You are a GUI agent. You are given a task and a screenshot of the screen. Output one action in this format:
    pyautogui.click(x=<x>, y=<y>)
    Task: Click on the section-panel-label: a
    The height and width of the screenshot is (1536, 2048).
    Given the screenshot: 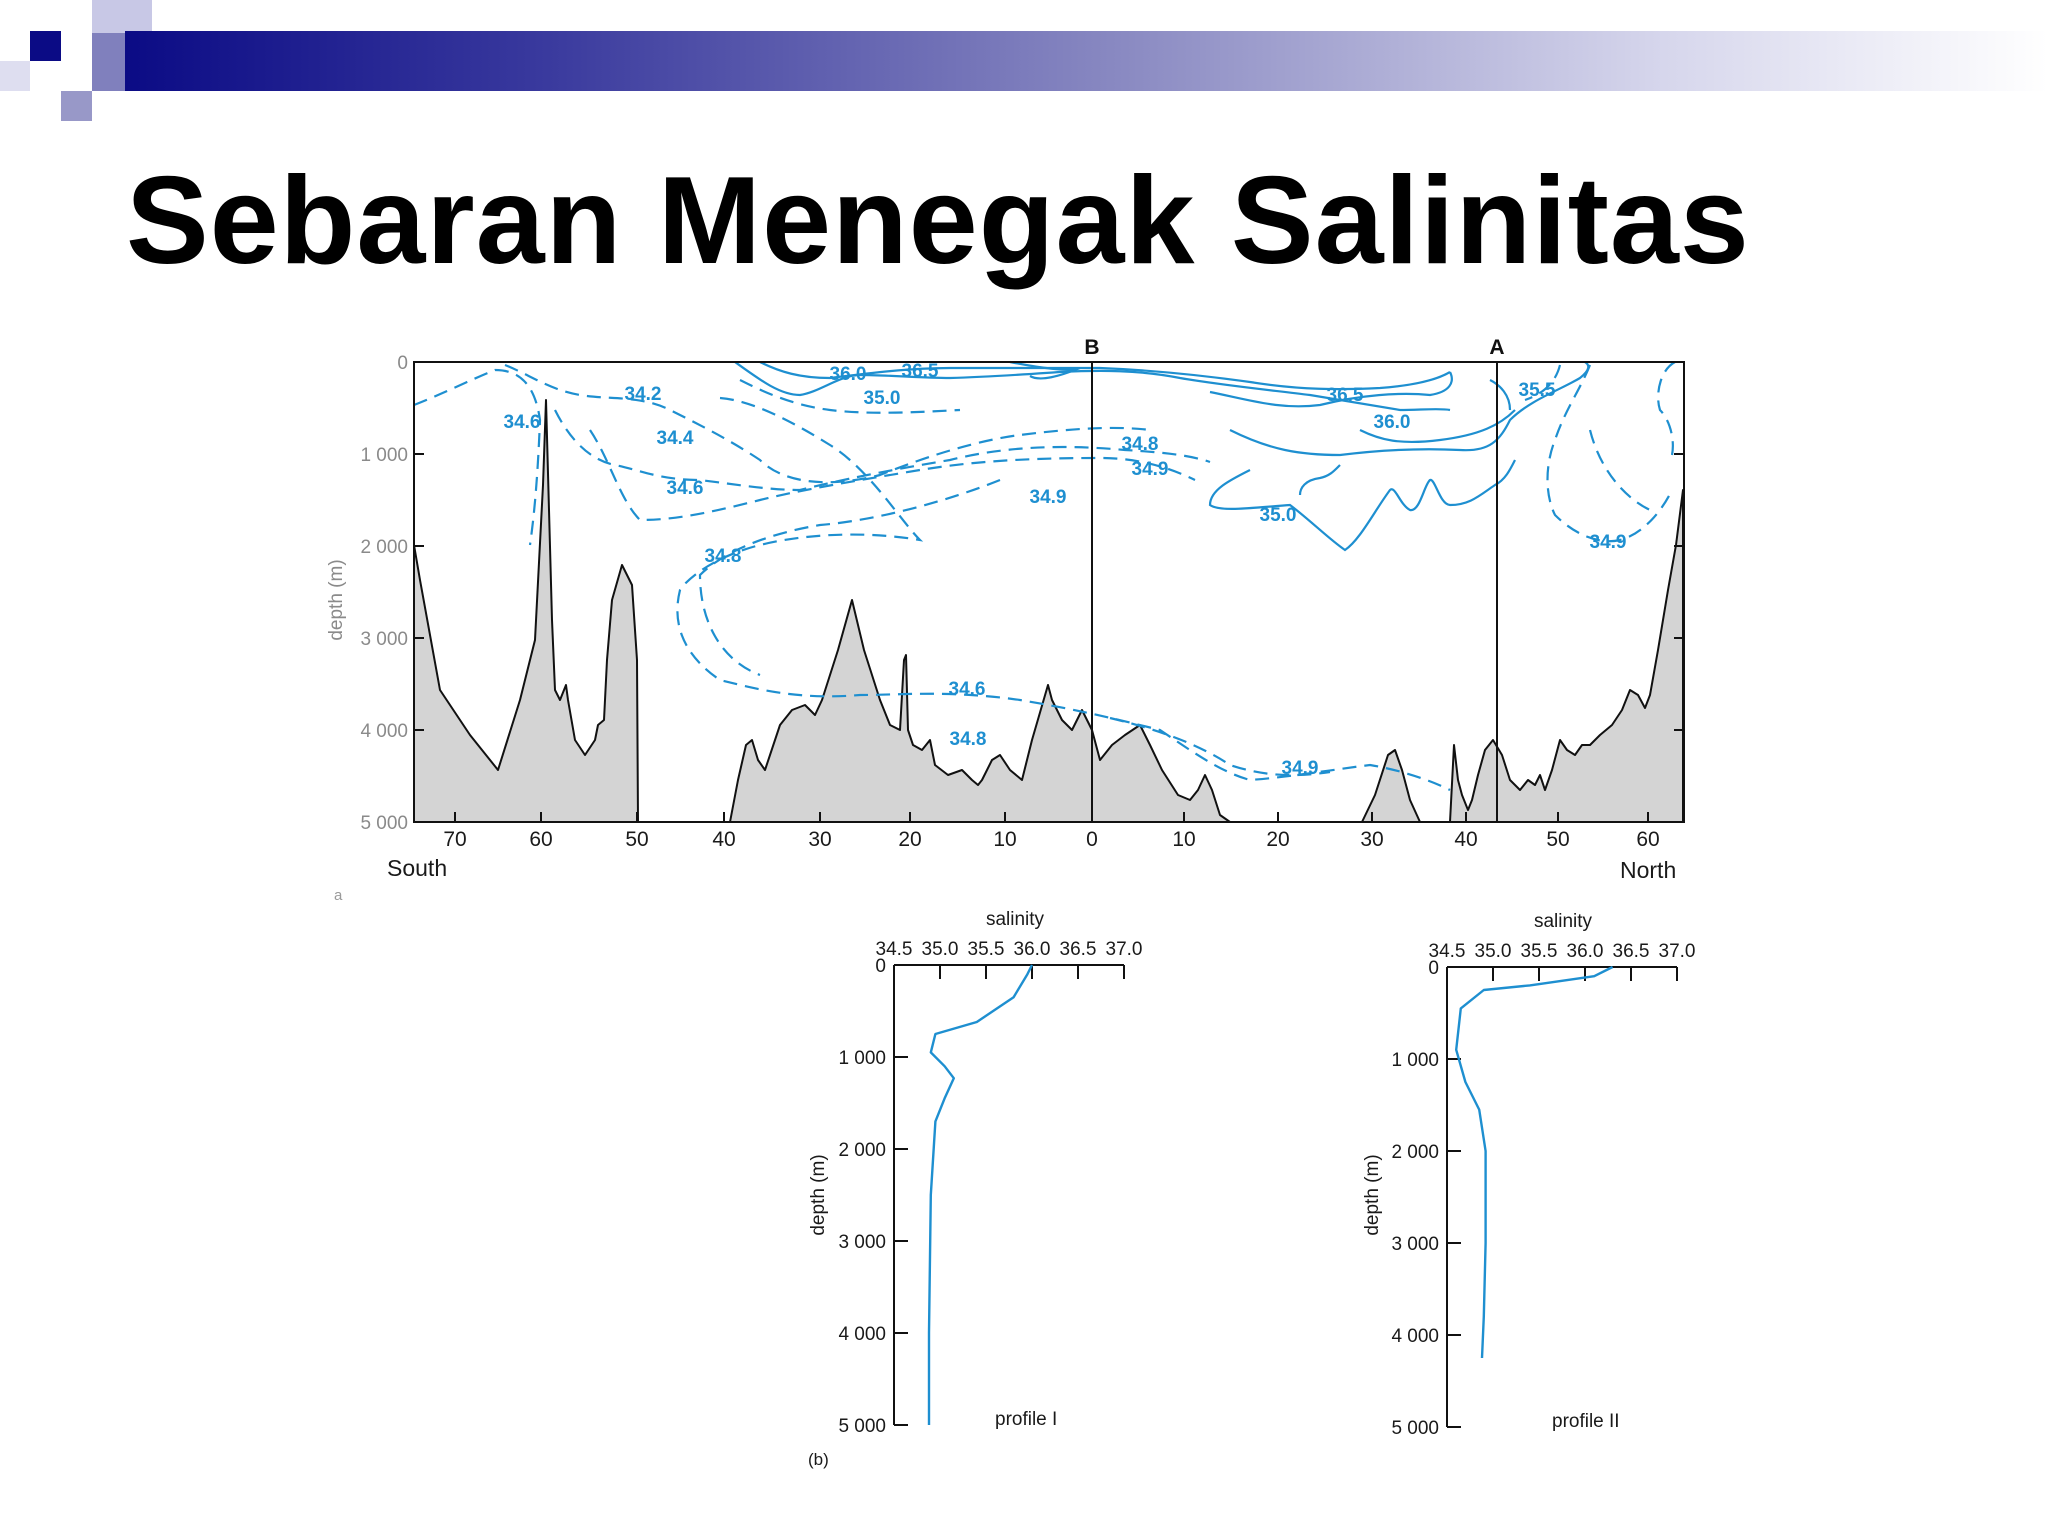 What is the action you would take?
    pyautogui.click(x=338, y=895)
    